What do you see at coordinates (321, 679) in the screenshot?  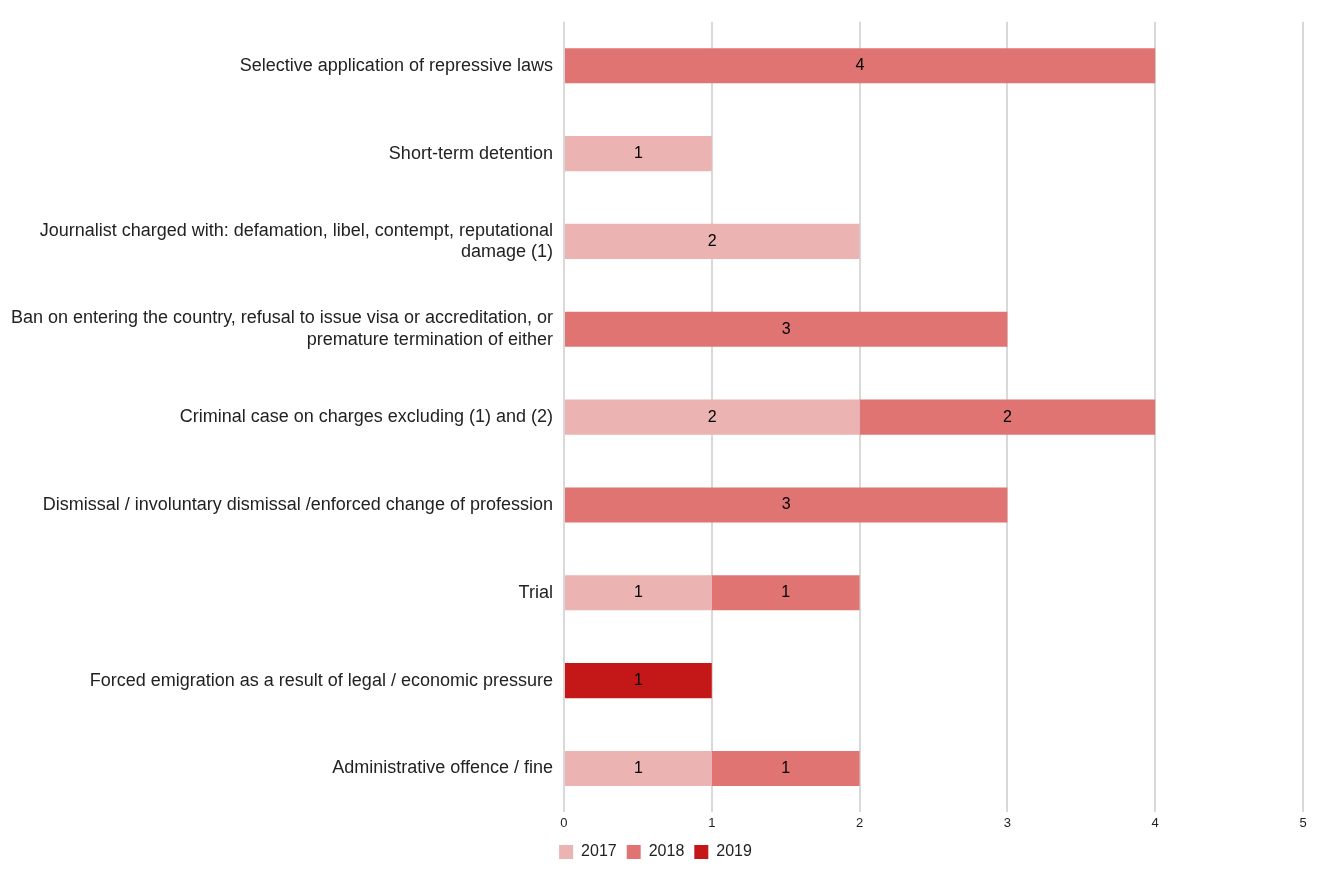 I see `y-tick-label: Forced emigration as a result of legal / economic pressure` at bounding box center [321, 679].